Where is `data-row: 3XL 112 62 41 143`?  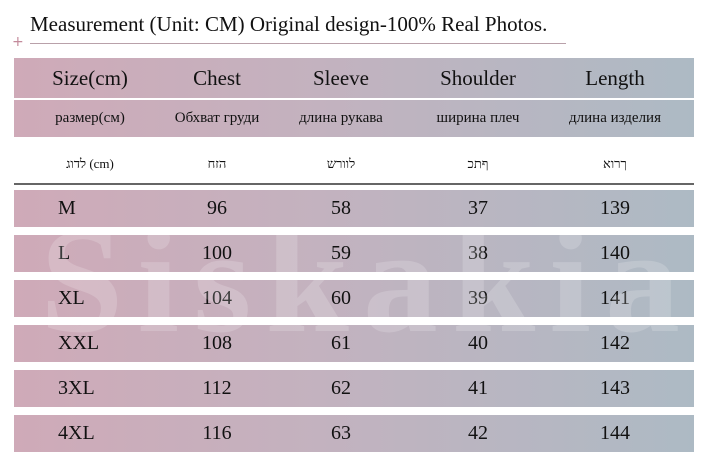 data-row: 3XL 112 62 41 143 is located at coordinates (354, 388).